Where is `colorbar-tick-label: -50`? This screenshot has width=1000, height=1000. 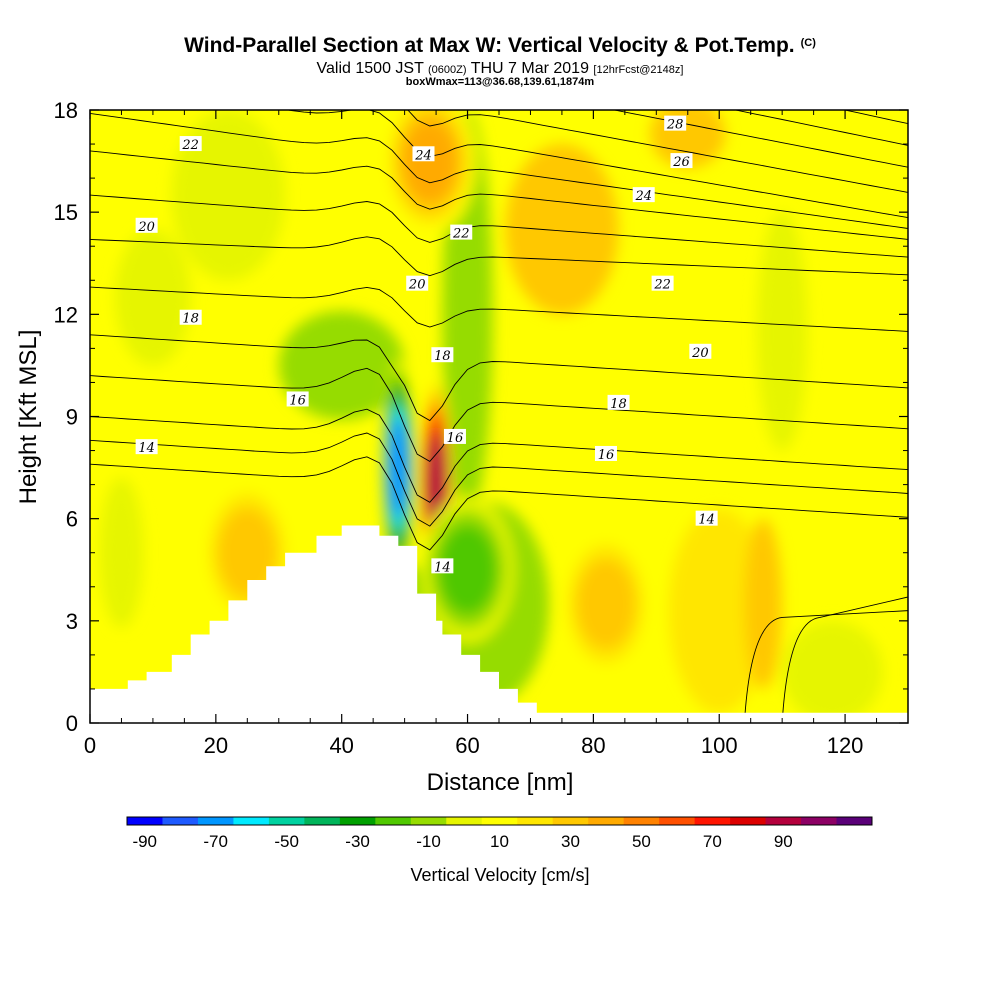 colorbar-tick-label: -50 is located at coordinates (286, 841).